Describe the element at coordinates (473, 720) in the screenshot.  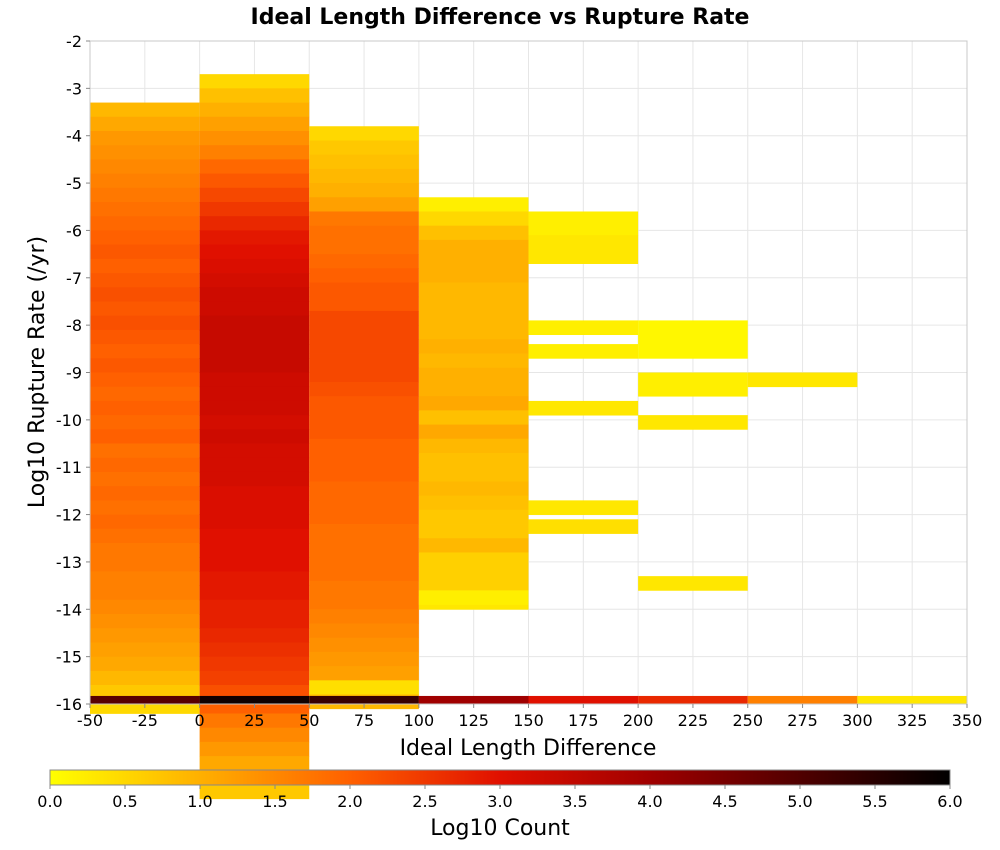
I see `x-tick-label: 125` at that location.